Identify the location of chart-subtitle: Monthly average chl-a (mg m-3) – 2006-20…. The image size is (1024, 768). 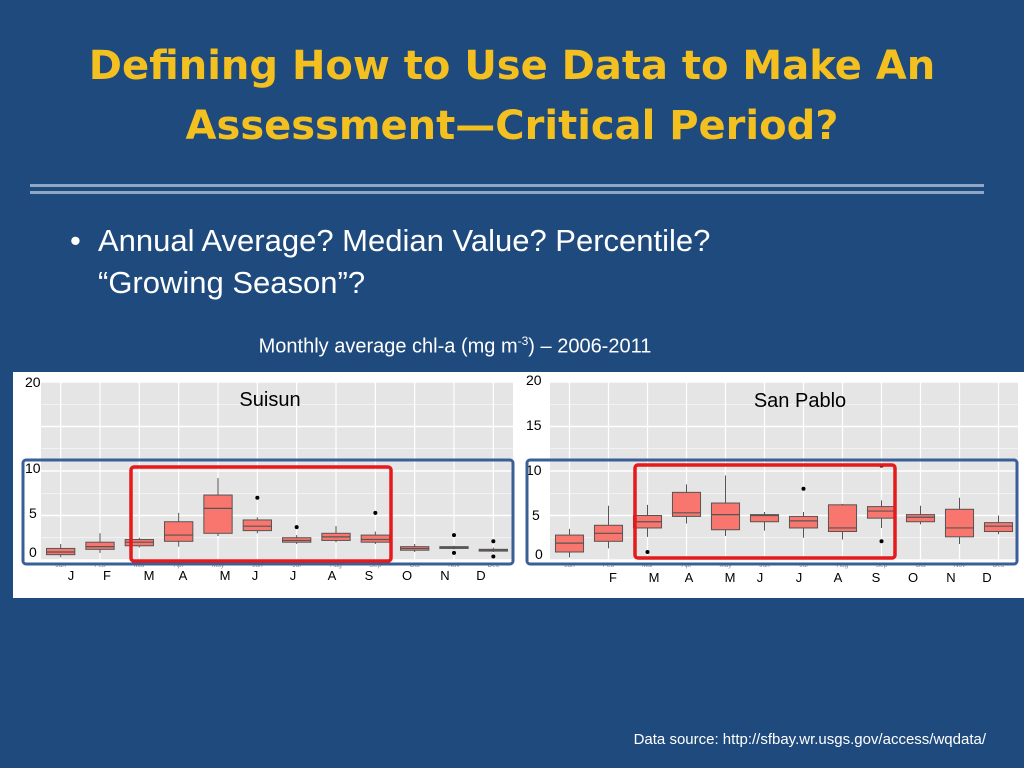
(455, 346).